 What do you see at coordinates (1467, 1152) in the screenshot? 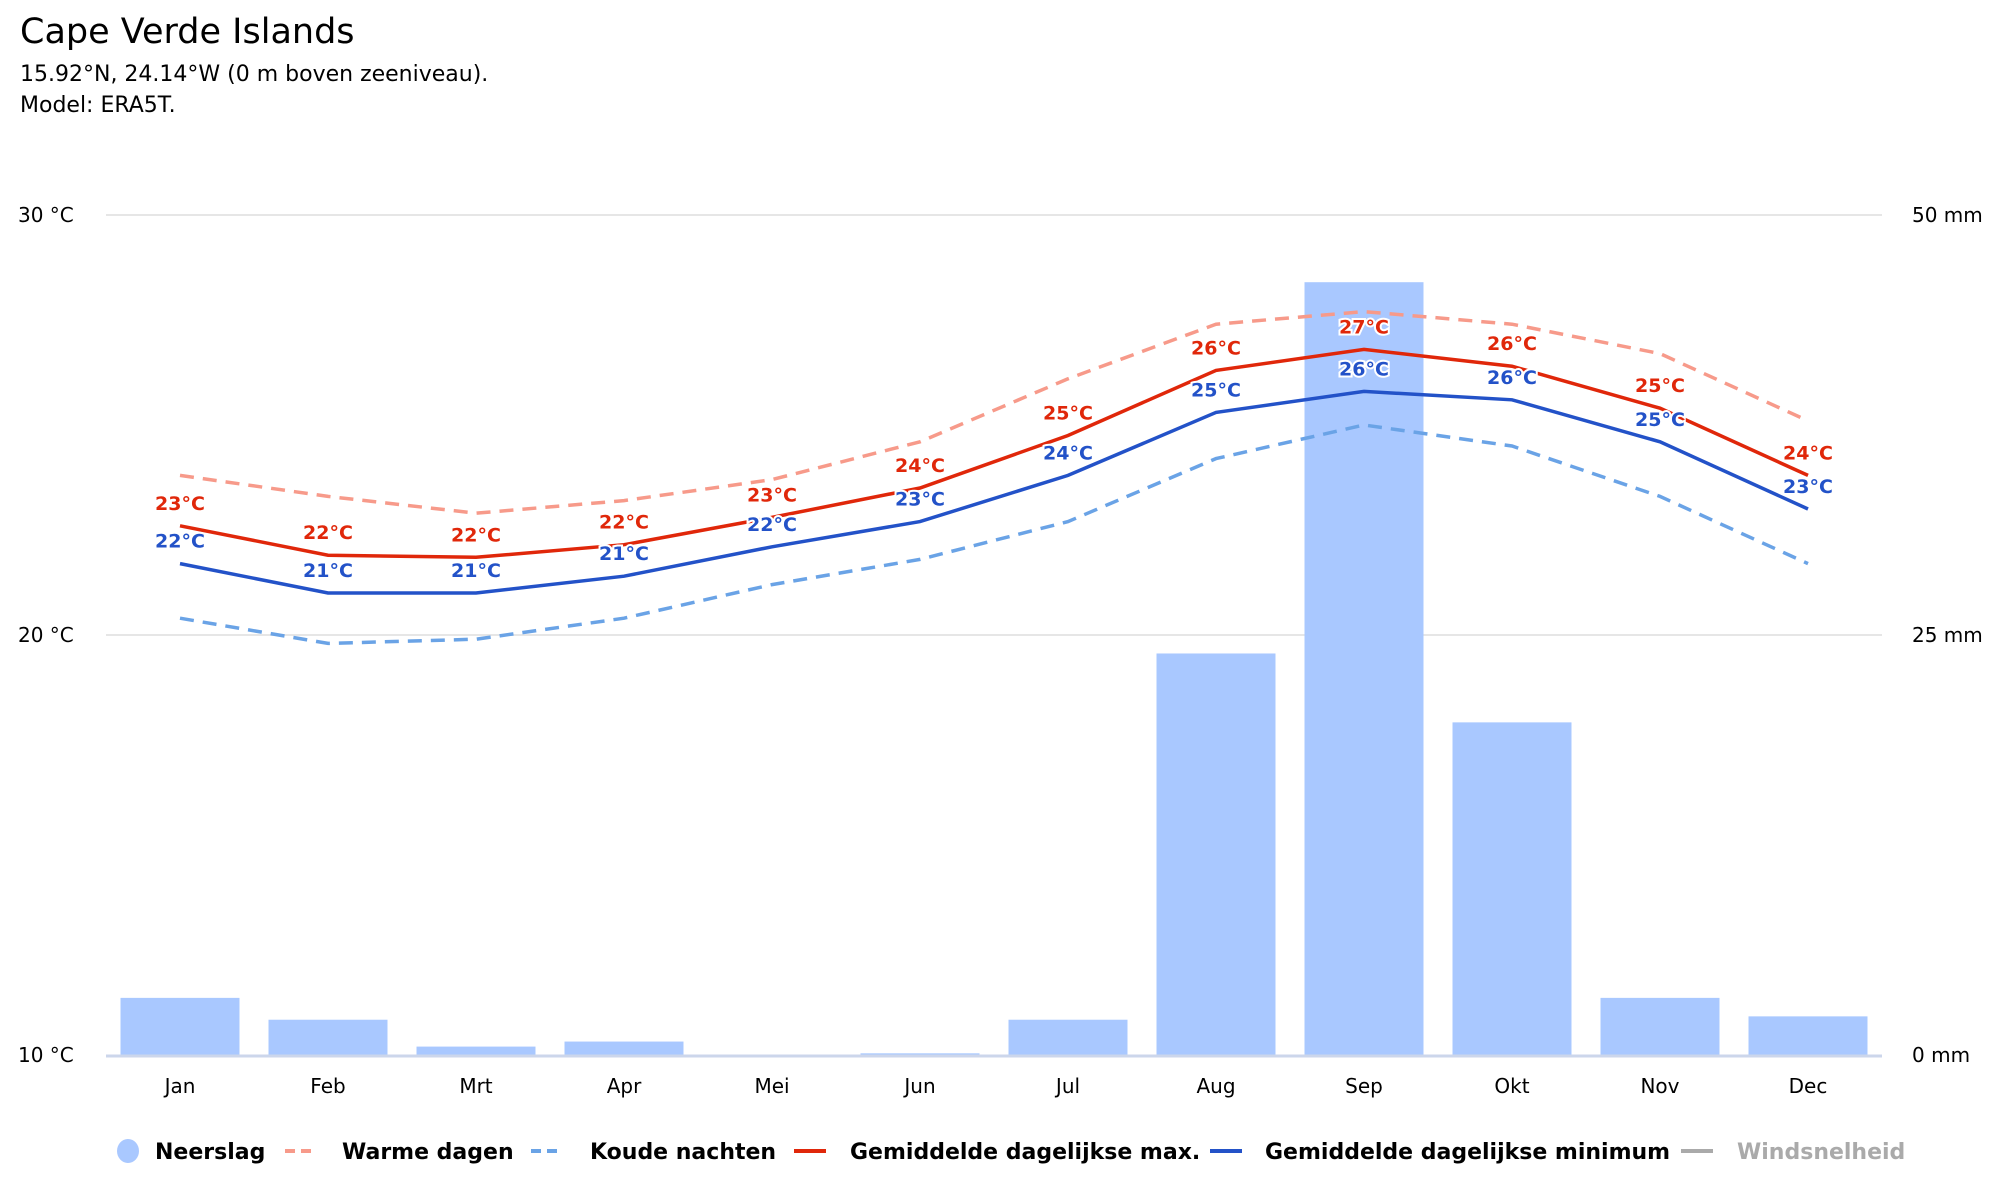
I see `legend-item: Gemiddelde dagelijkse minimum` at bounding box center [1467, 1152].